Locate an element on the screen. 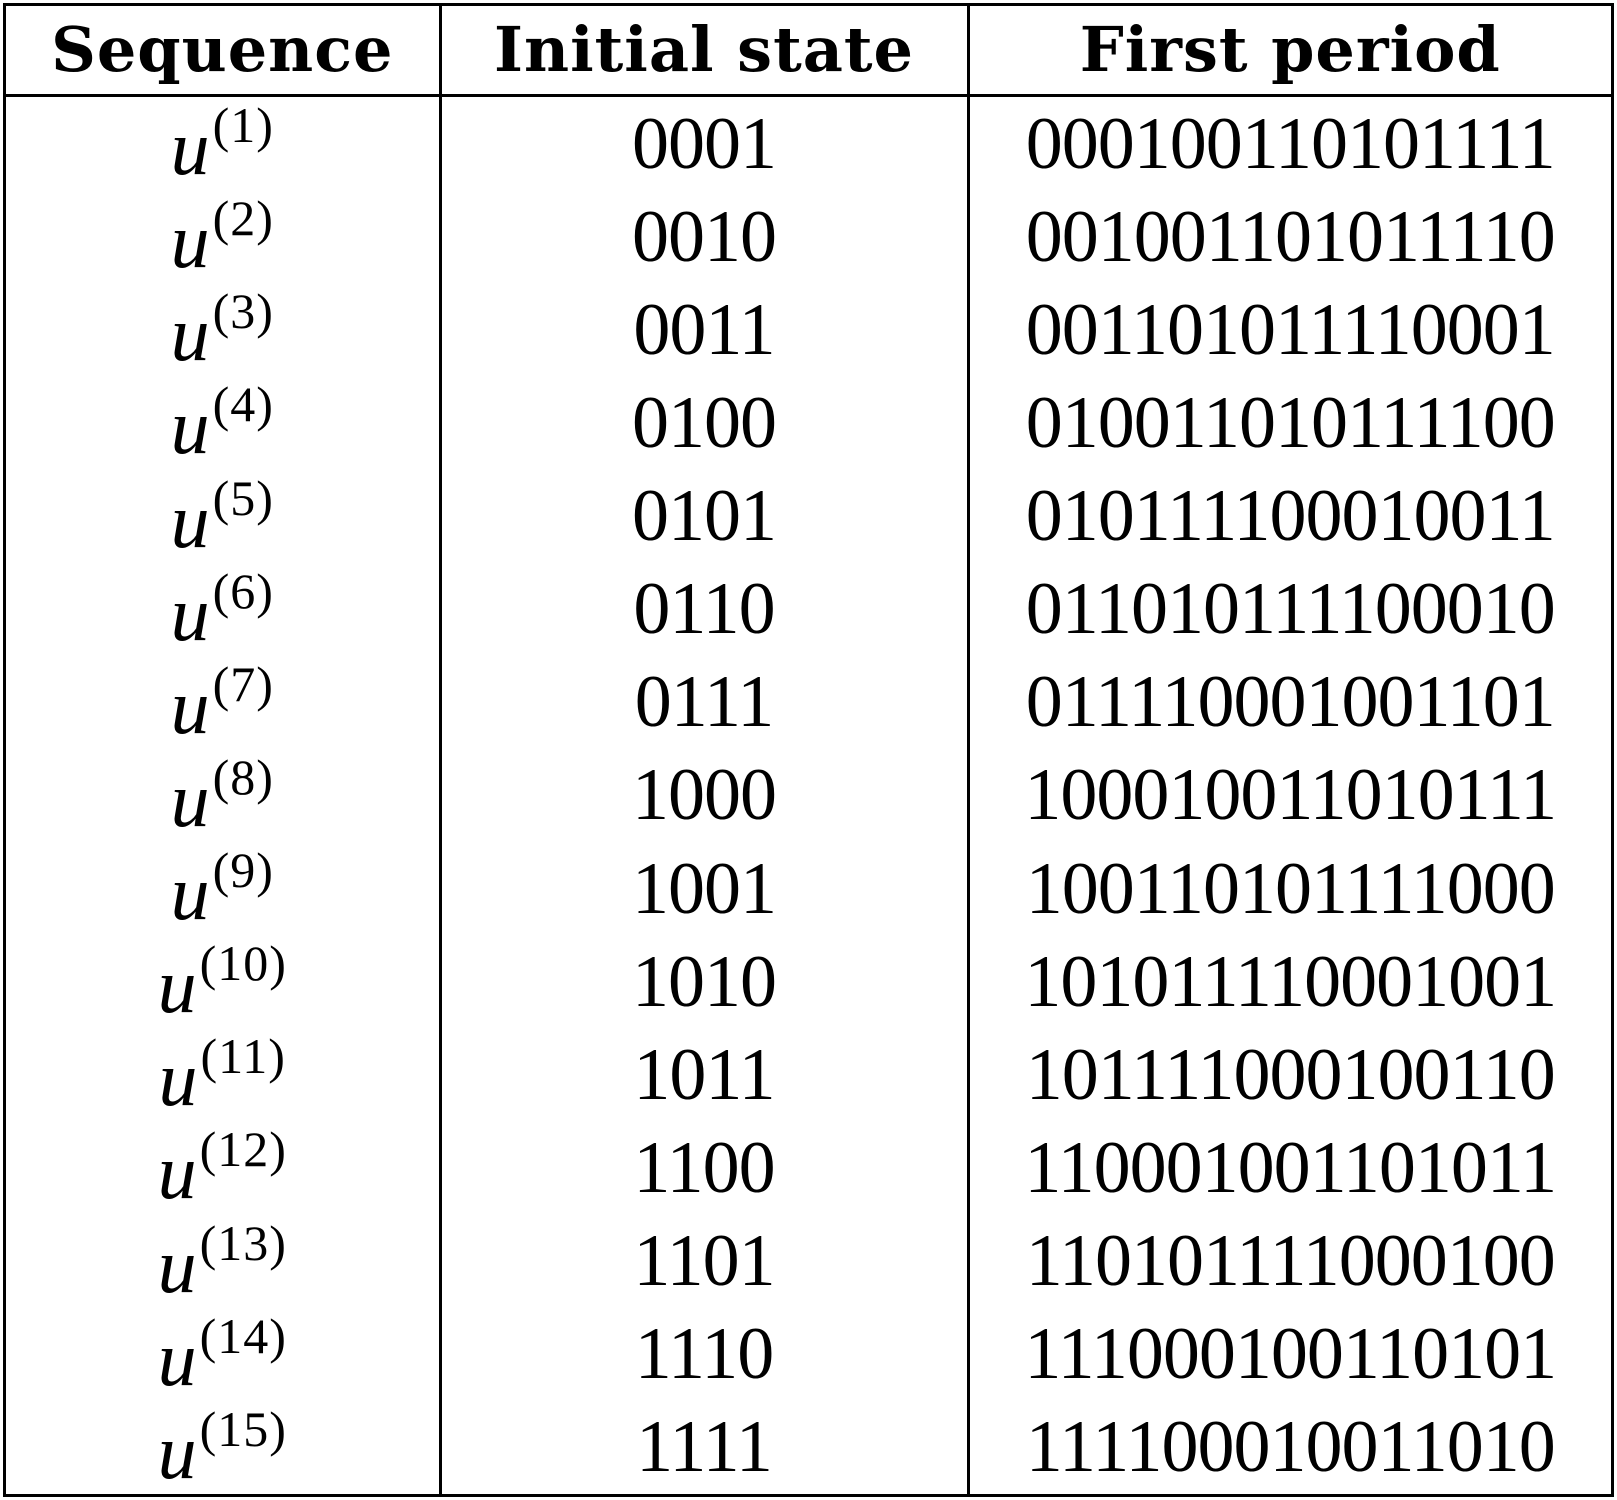 The image size is (1617, 1500). sequence-cell: u(5) is located at coordinates (223, 516).